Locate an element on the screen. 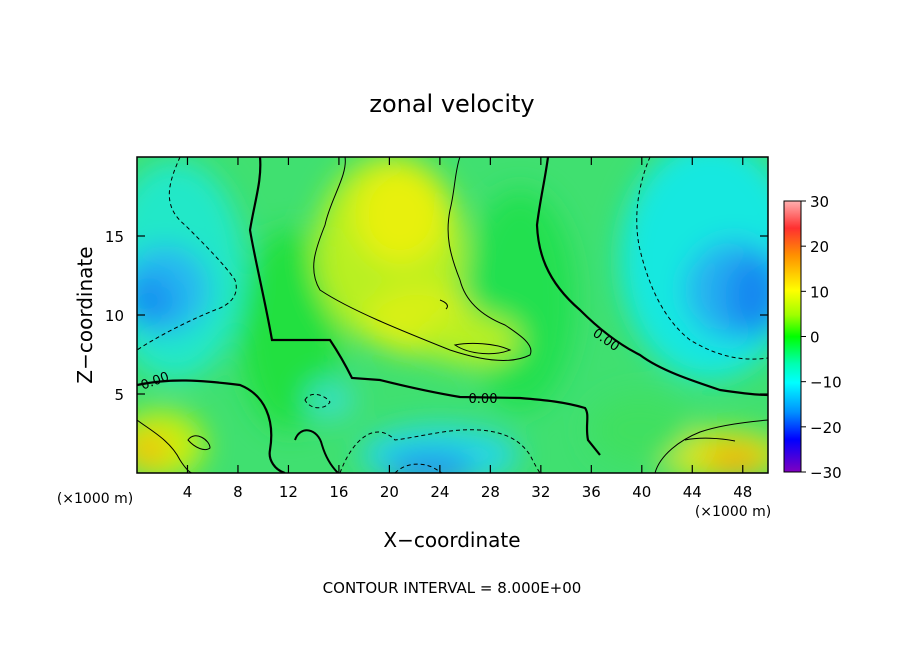  z-tick-label: 15 is located at coordinates (114, 237).